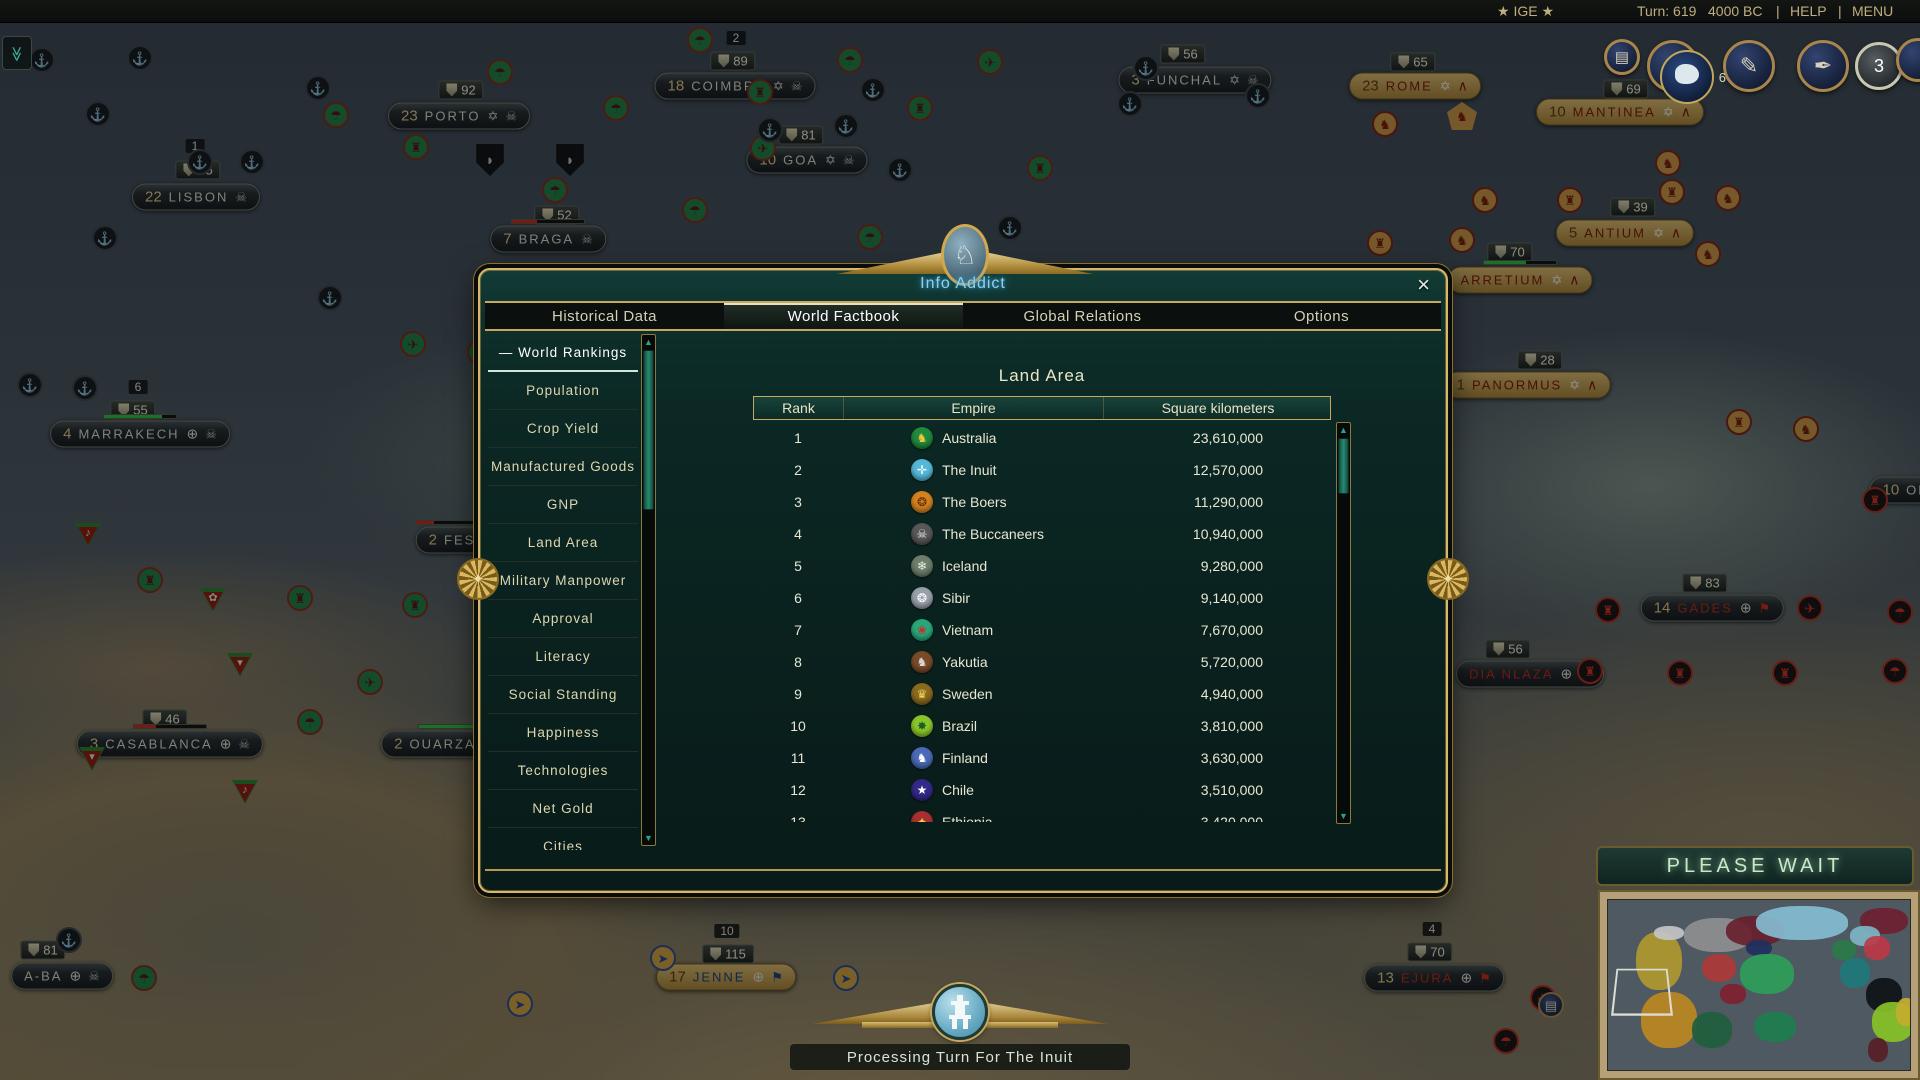 This screenshot has width=1920, height=1080. I want to click on city-banner-braga: 7 BRAGA ☠, so click(548, 239).